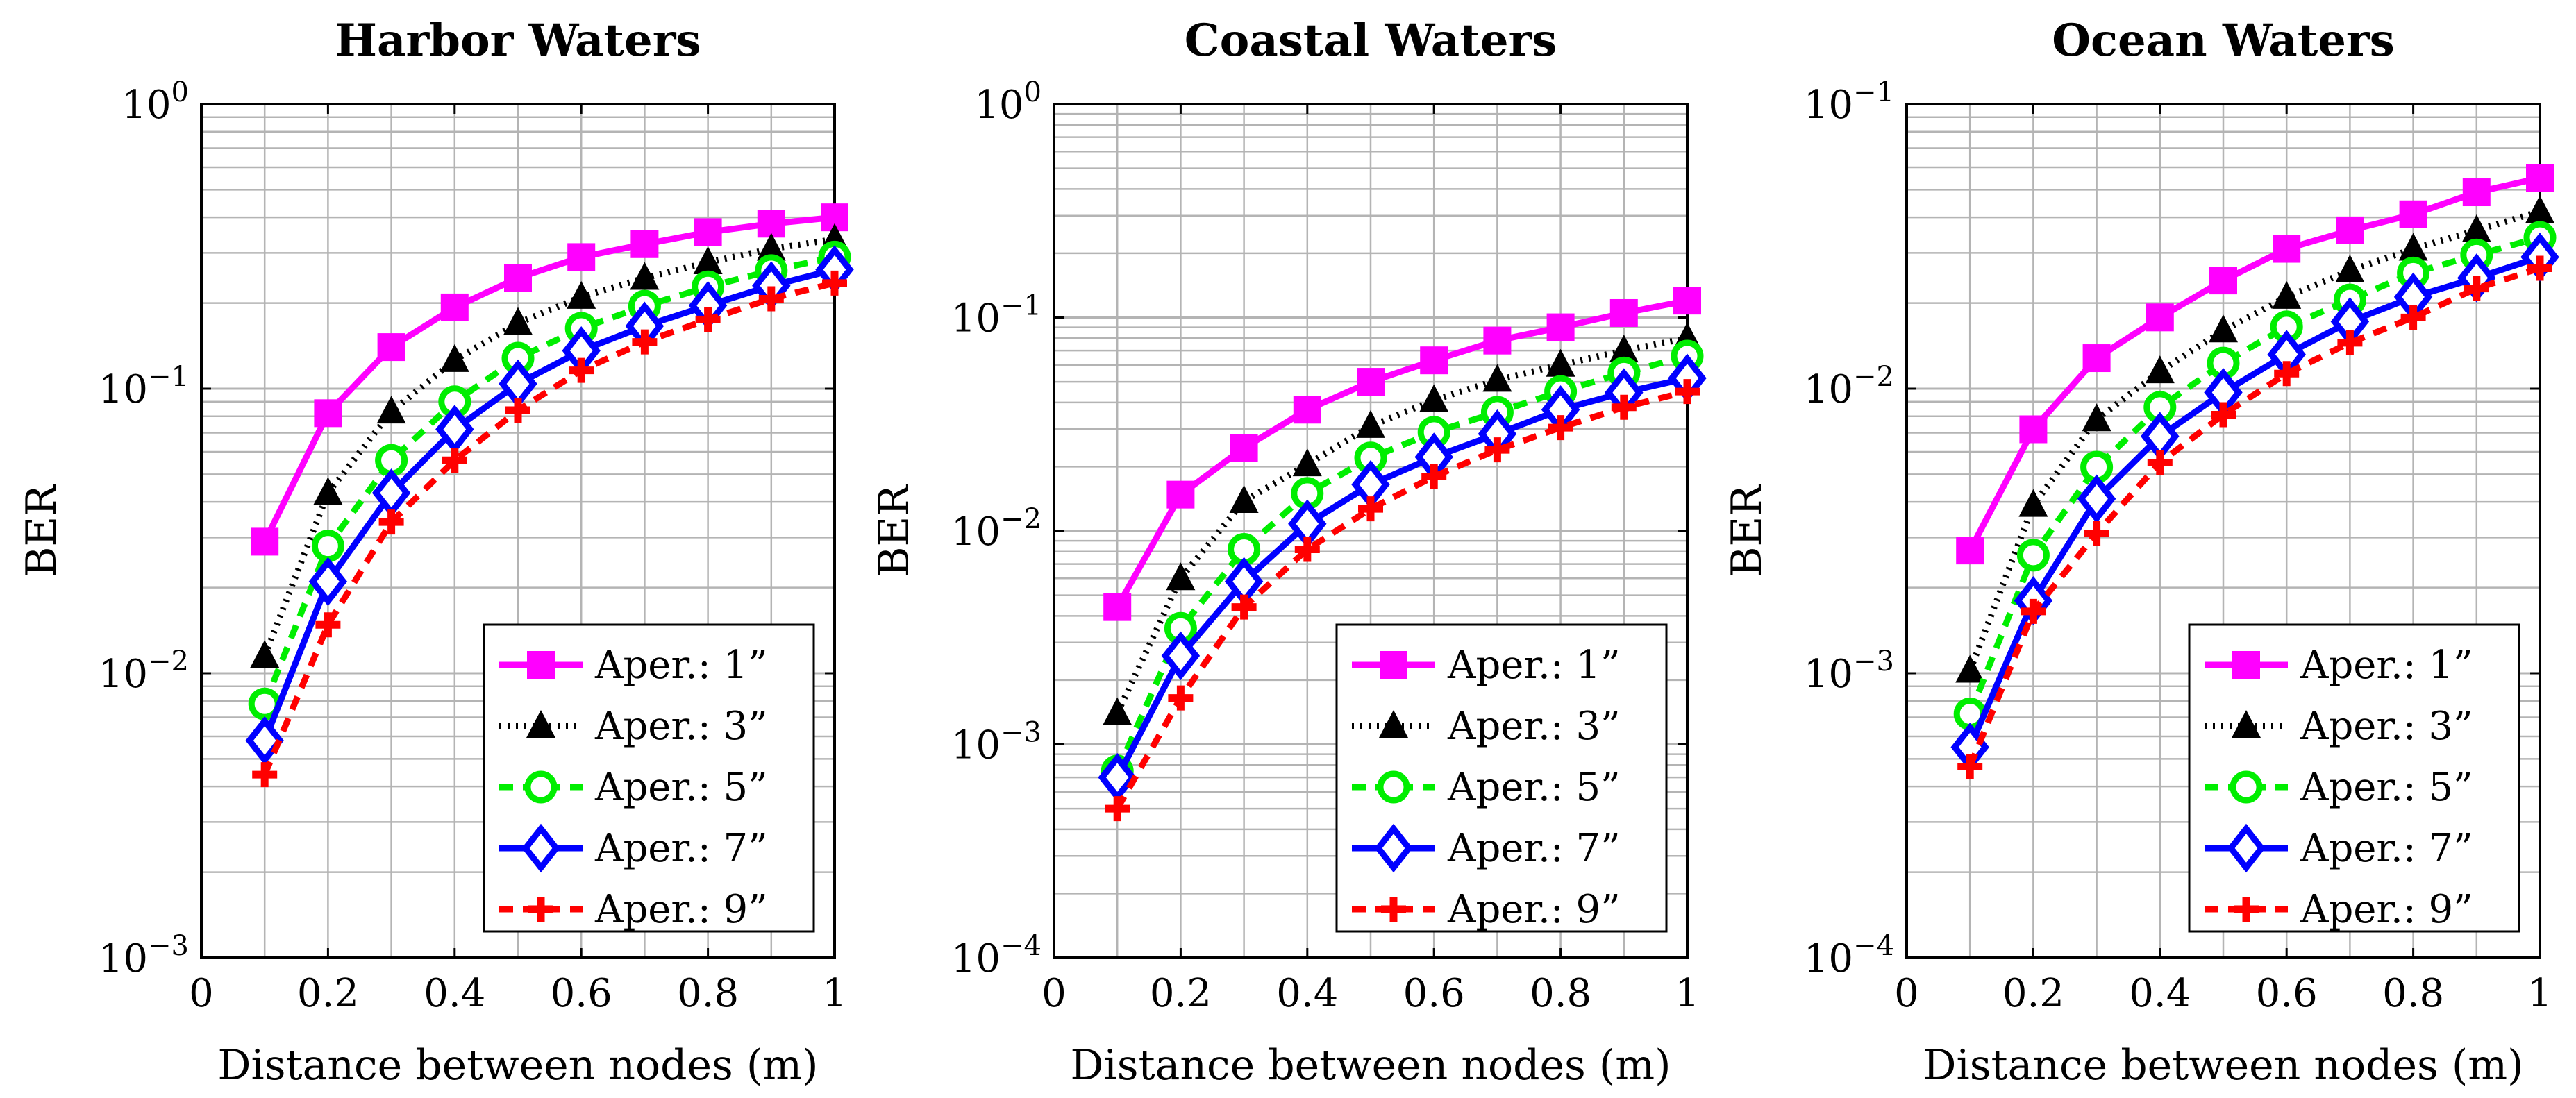  Describe the element at coordinates (633, 909) in the screenshot. I see `legend-entry-aper-9: Aper.: 9”` at that location.